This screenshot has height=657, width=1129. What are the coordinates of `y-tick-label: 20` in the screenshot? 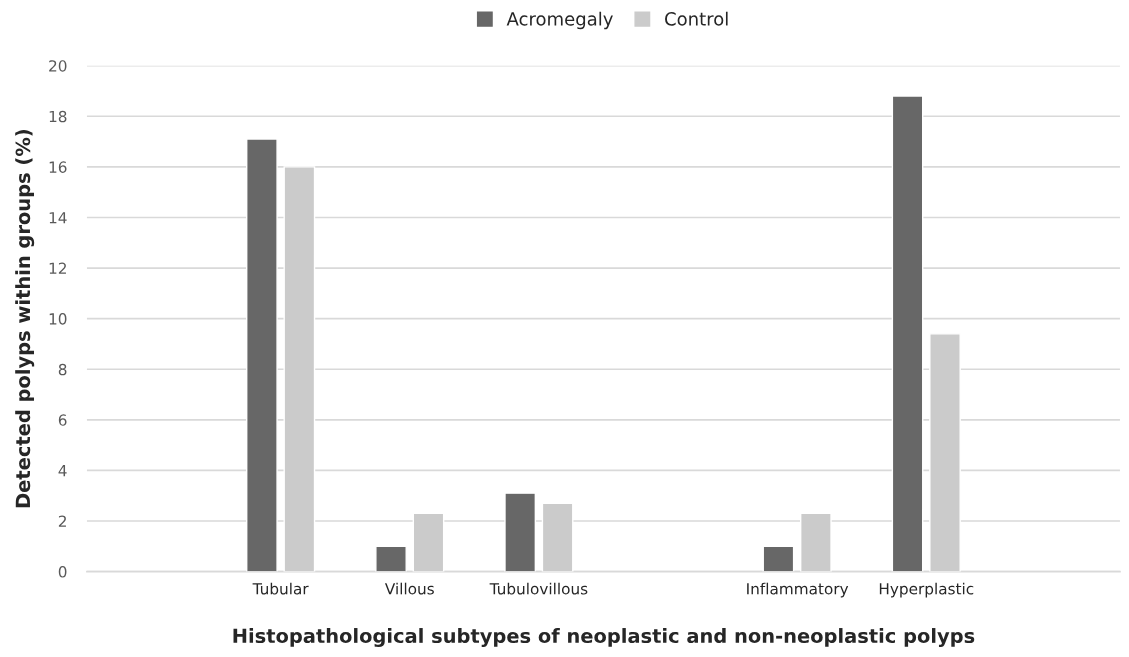 It's located at (58, 66).